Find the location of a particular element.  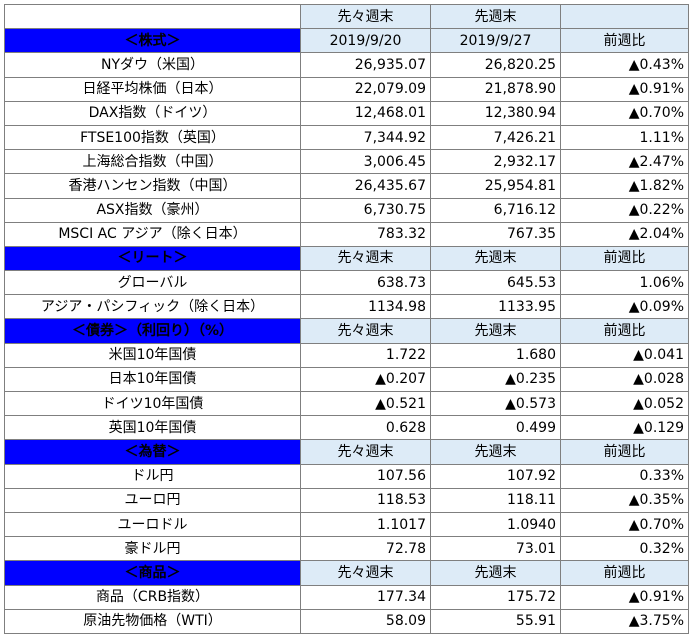

section-title: ＜債券＞（利回り）（%） is located at coordinates (152, 331).